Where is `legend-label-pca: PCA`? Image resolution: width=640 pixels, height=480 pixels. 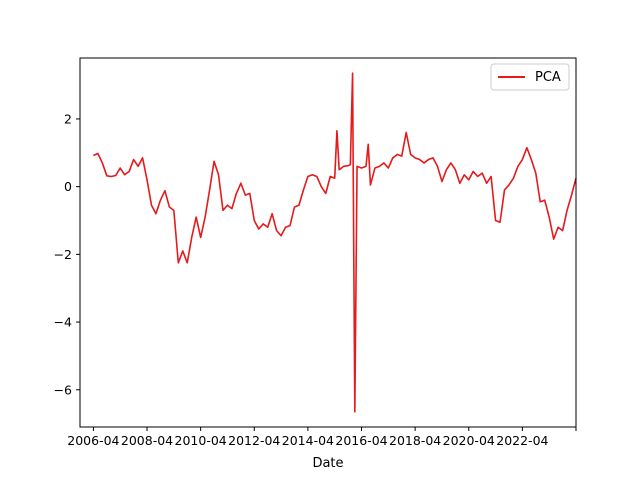
legend-label-pca: PCA is located at coordinates (548, 77).